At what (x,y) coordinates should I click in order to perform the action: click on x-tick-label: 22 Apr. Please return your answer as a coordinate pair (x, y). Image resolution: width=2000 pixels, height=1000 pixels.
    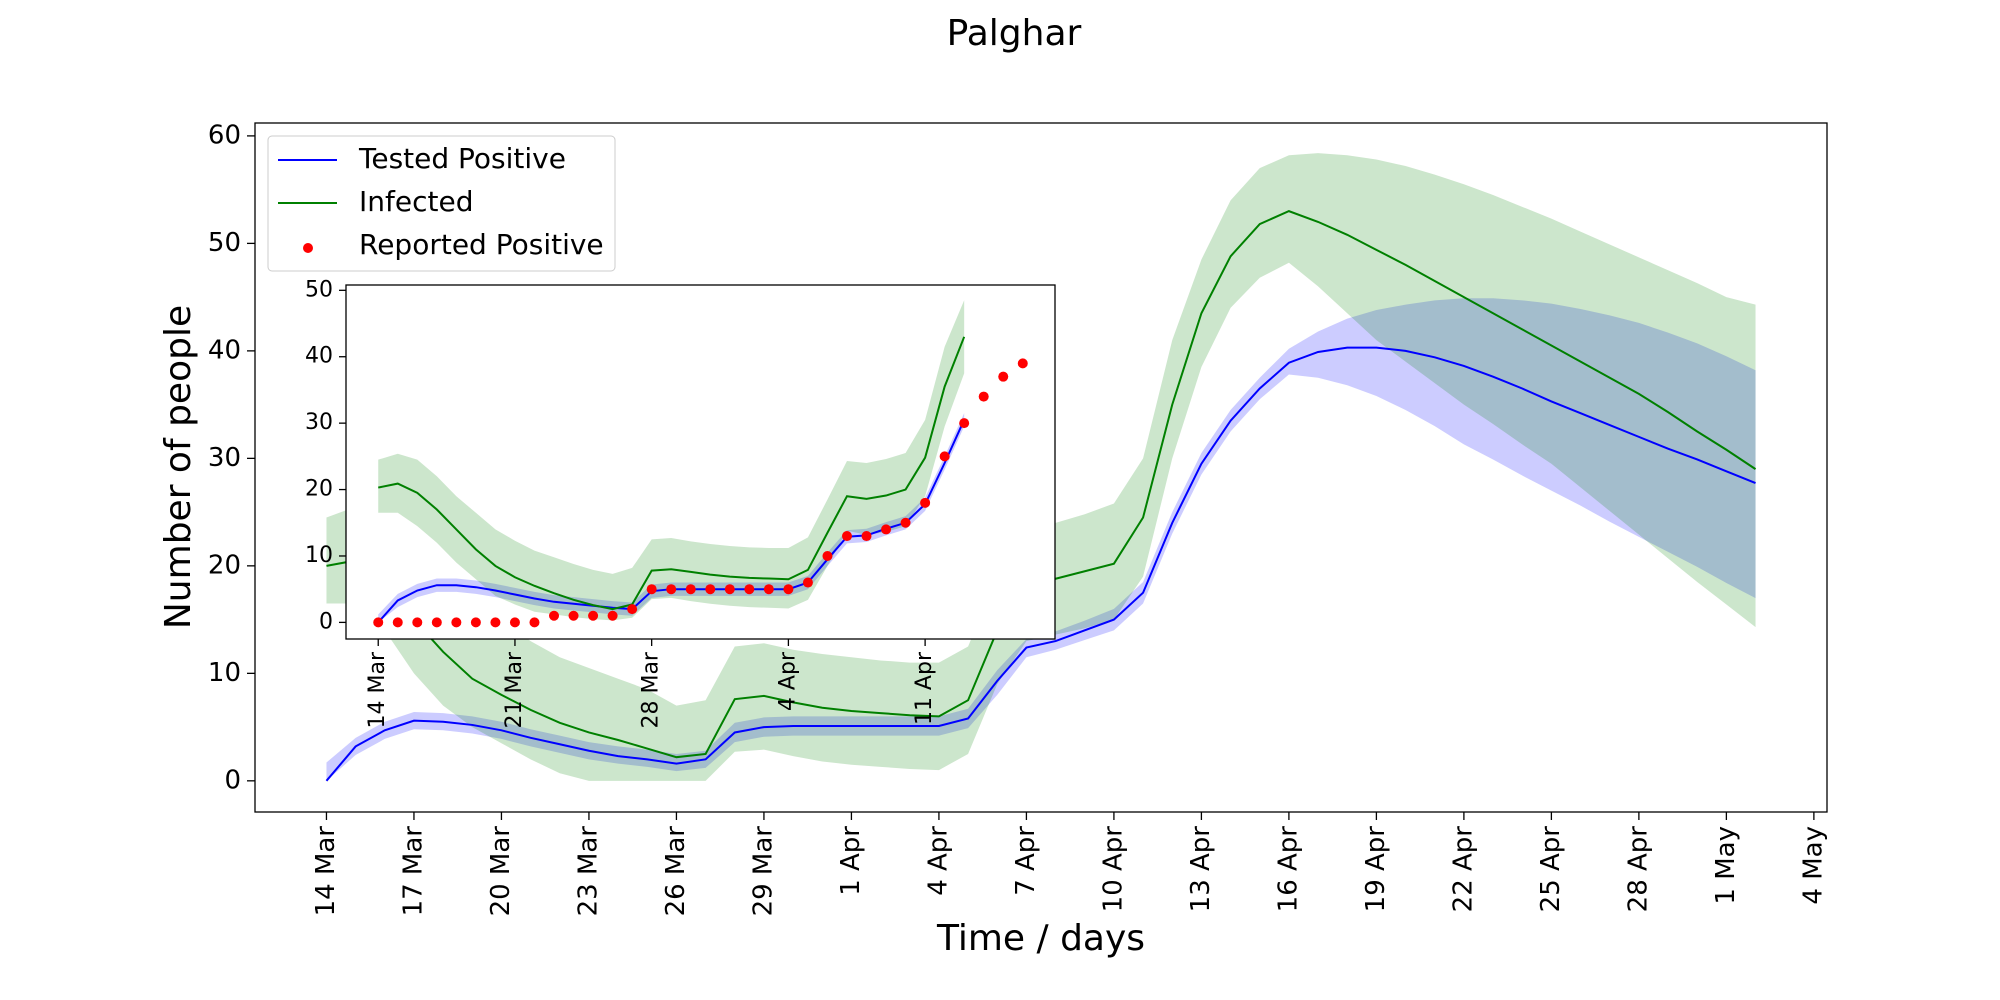
    Looking at the image, I should click on (1463, 869).